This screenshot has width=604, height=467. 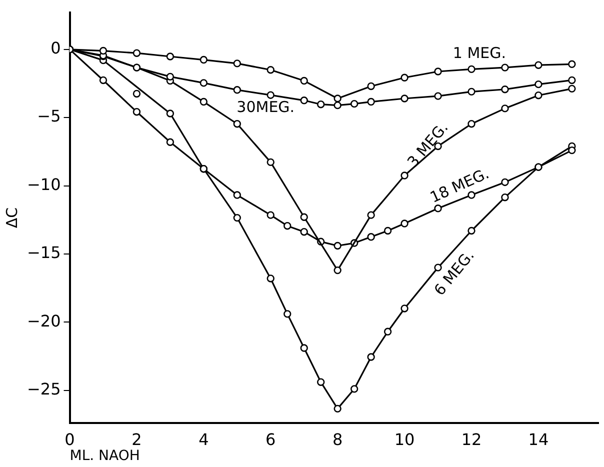 What do you see at coordinates (44, 320) in the screenshot?
I see `y-tick-label: −20` at bounding box center [44, 320].